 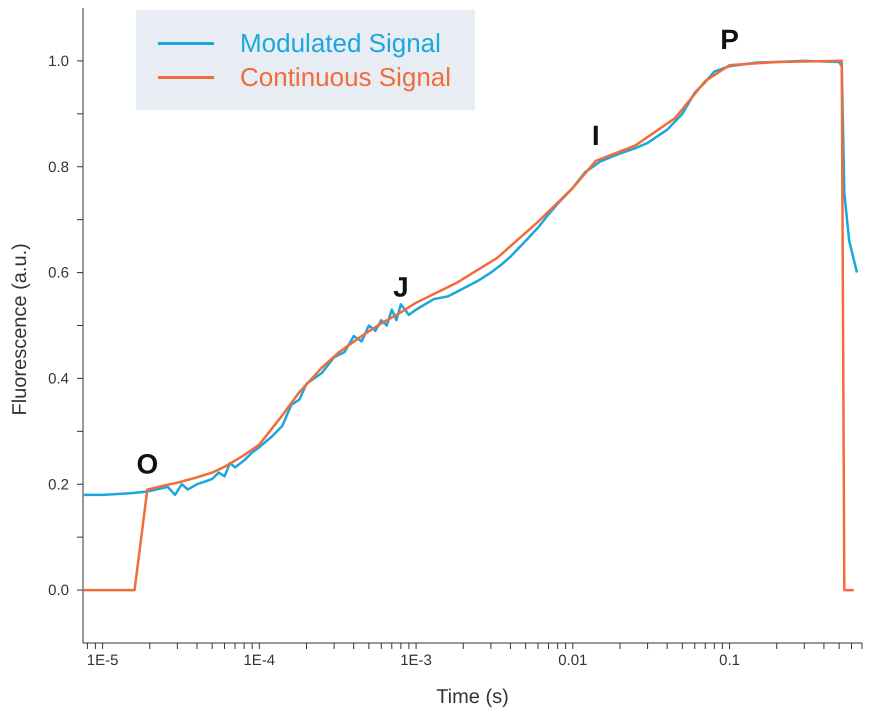 What do you see at coordinates (147, 464) in the screenshot?
I see `annotation: O` at bounding box center [147, 464].